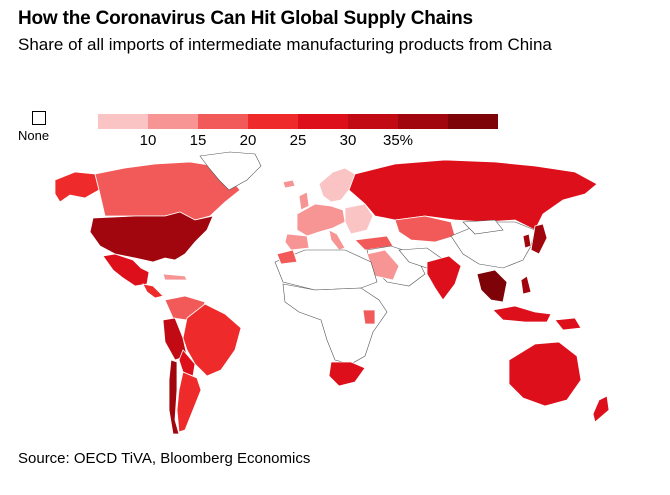 The height and width of the screenshot is (495, 670). What do you see at coordinates (374, 243) in the screenshot?
I see `region-turkey` at bounding box center [374, 243].